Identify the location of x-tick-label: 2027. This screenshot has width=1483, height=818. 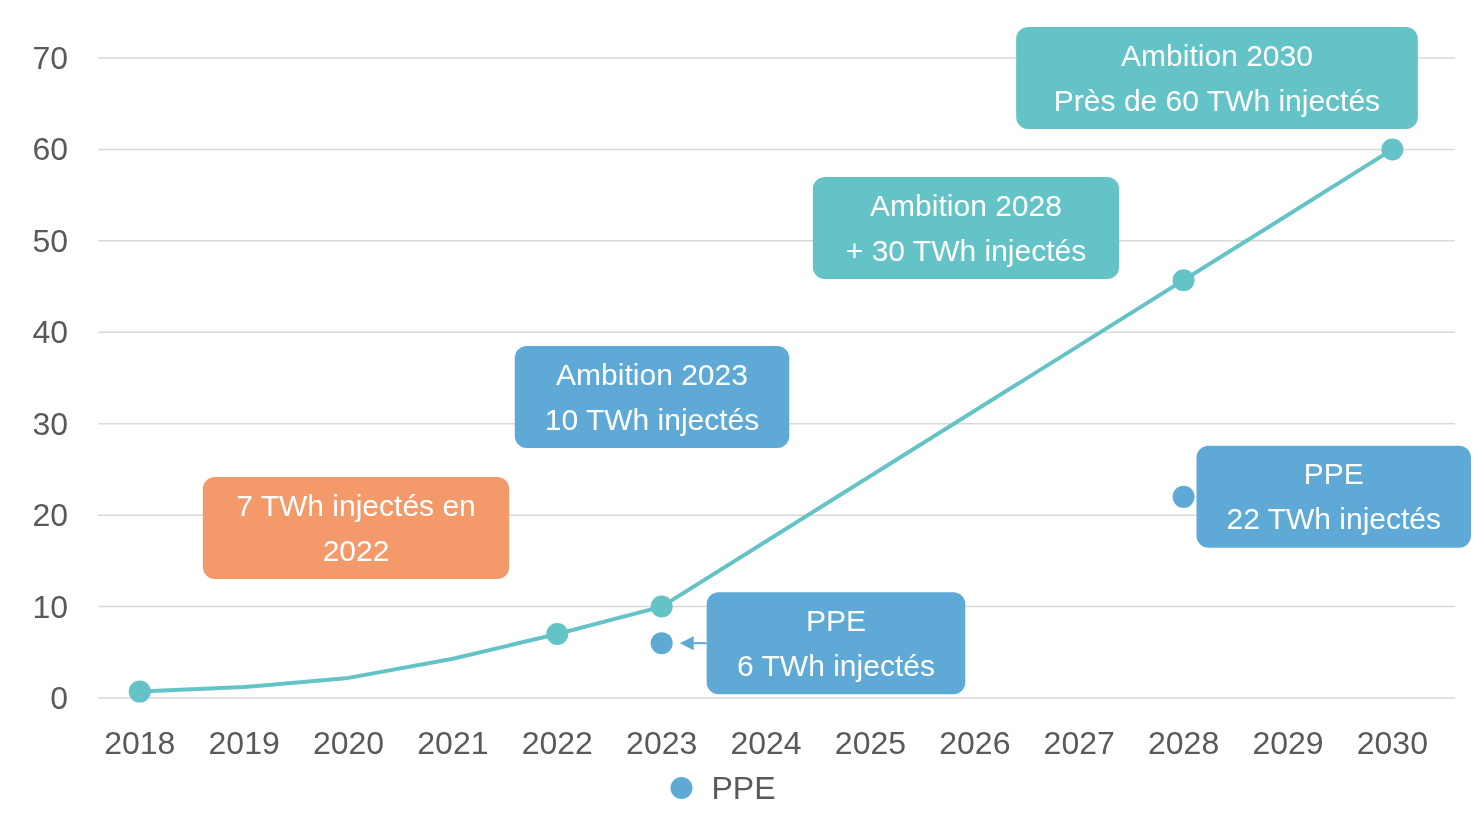
(1079, 743).